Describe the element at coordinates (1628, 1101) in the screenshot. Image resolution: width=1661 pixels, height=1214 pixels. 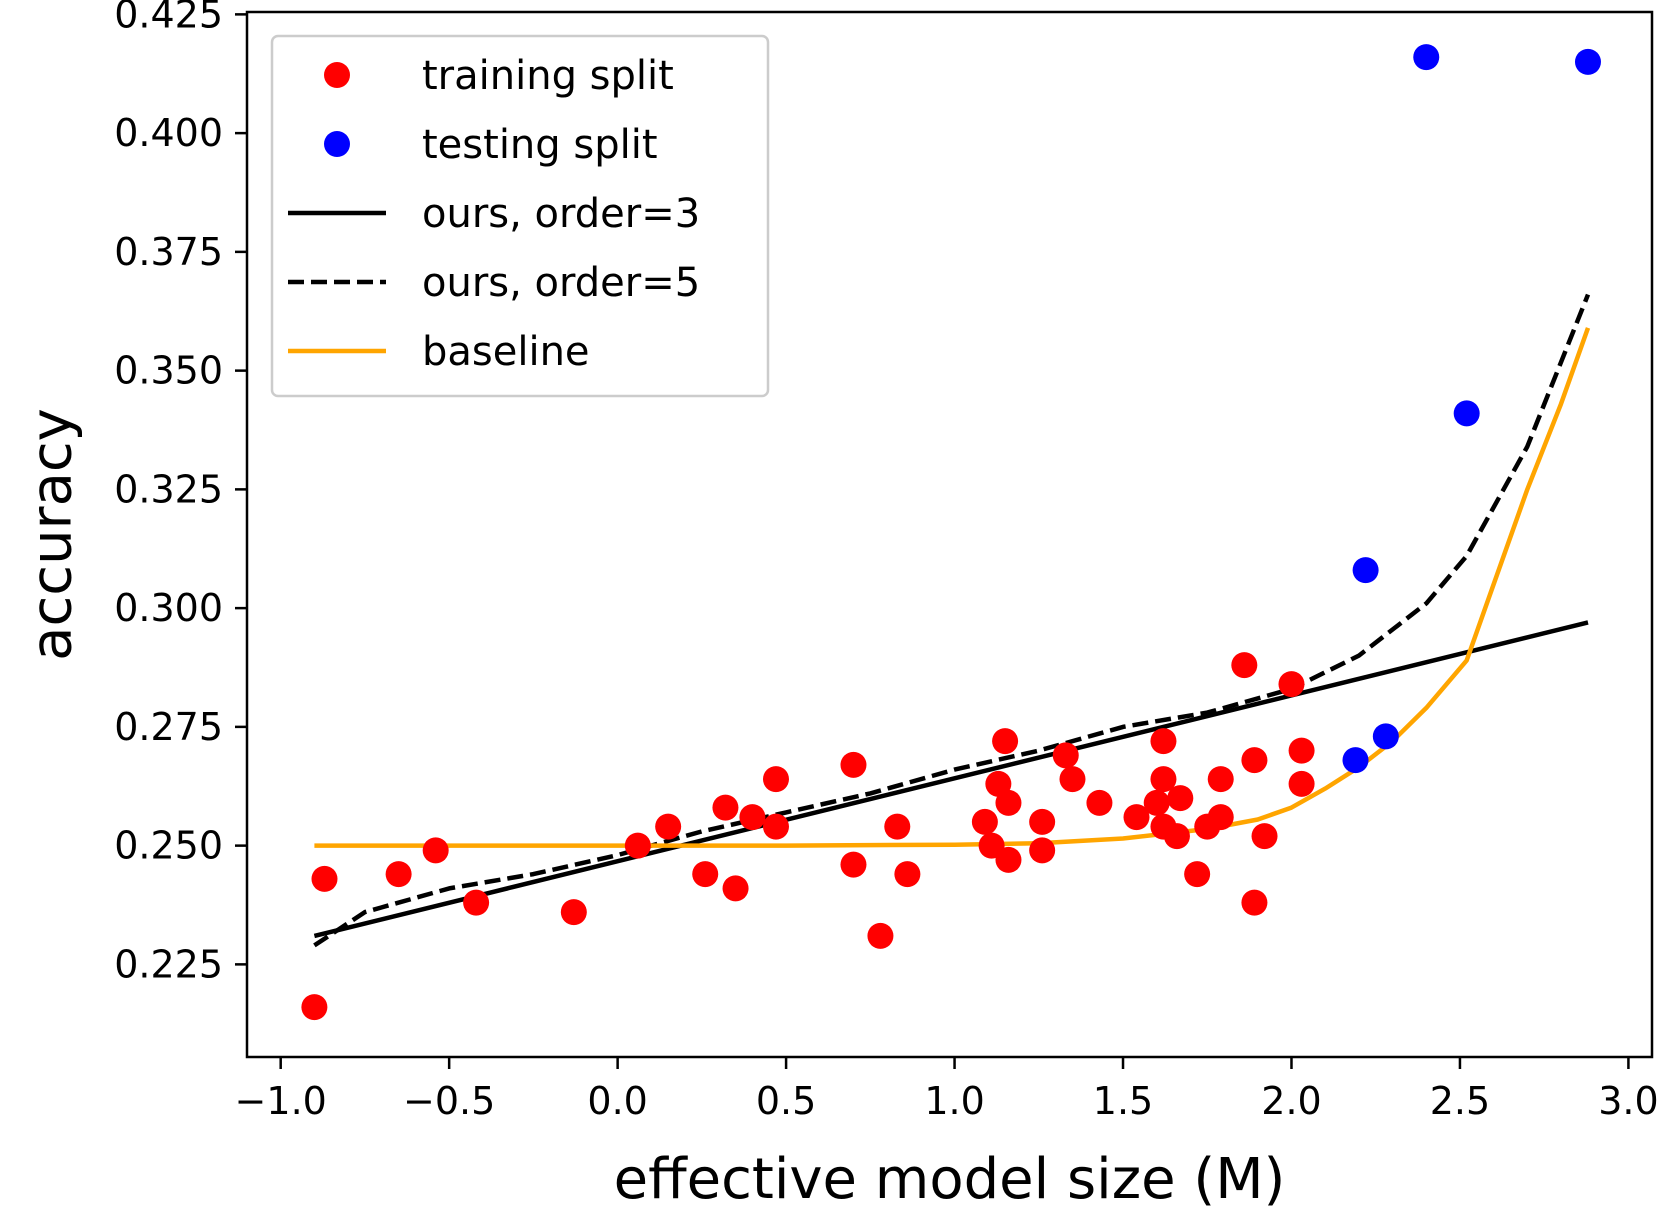
I see `x-tick-label: 3.0` at that location.